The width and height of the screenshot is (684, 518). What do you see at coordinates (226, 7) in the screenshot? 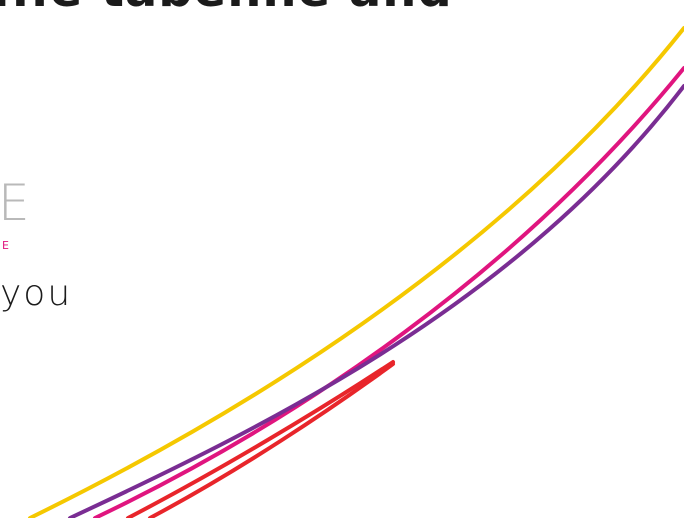
I see `slide-headline: ...e tabenne and` at bounding box center [226, 7].